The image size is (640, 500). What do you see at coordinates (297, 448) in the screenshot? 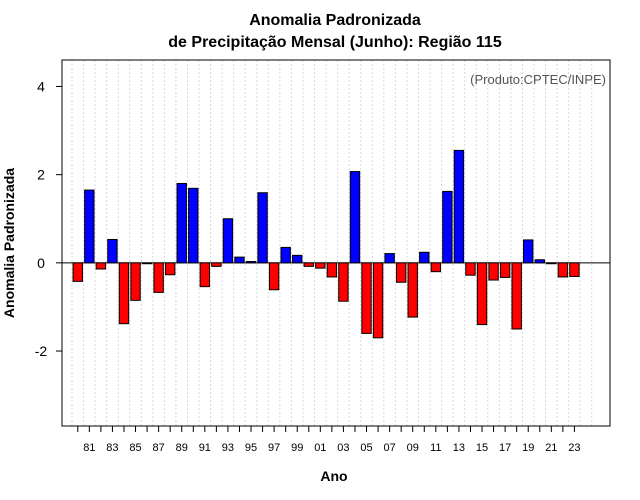
I see `x-tick-label: 99` at bounding box center [297, 448].